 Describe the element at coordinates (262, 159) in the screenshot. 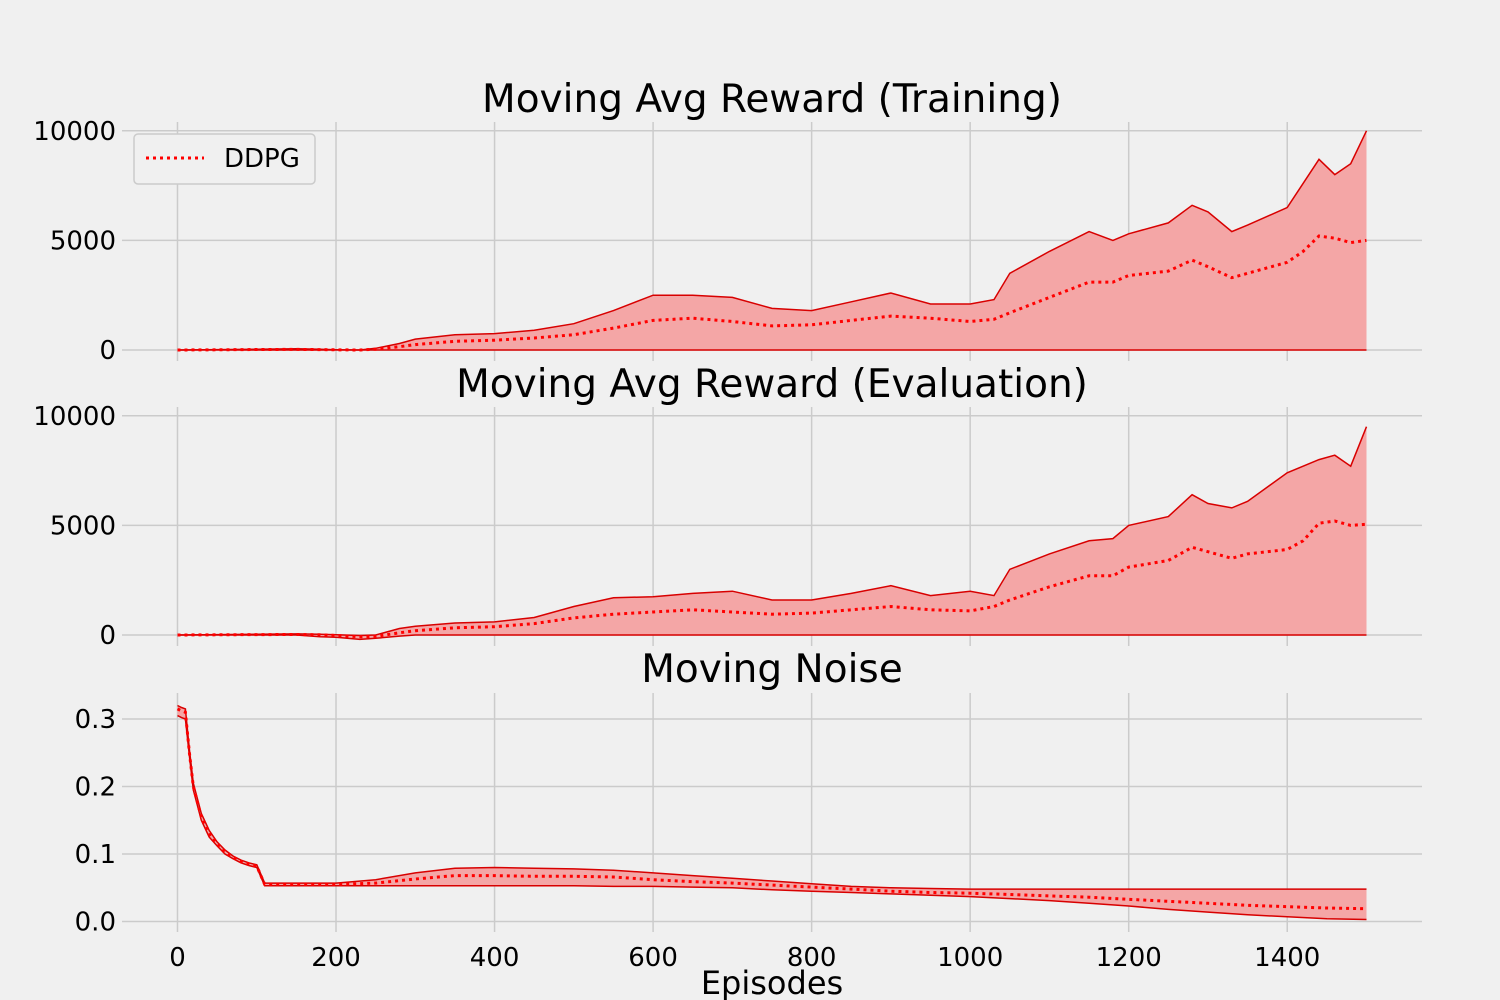

I see `legend-label-ddpg: DDPG` at that location.